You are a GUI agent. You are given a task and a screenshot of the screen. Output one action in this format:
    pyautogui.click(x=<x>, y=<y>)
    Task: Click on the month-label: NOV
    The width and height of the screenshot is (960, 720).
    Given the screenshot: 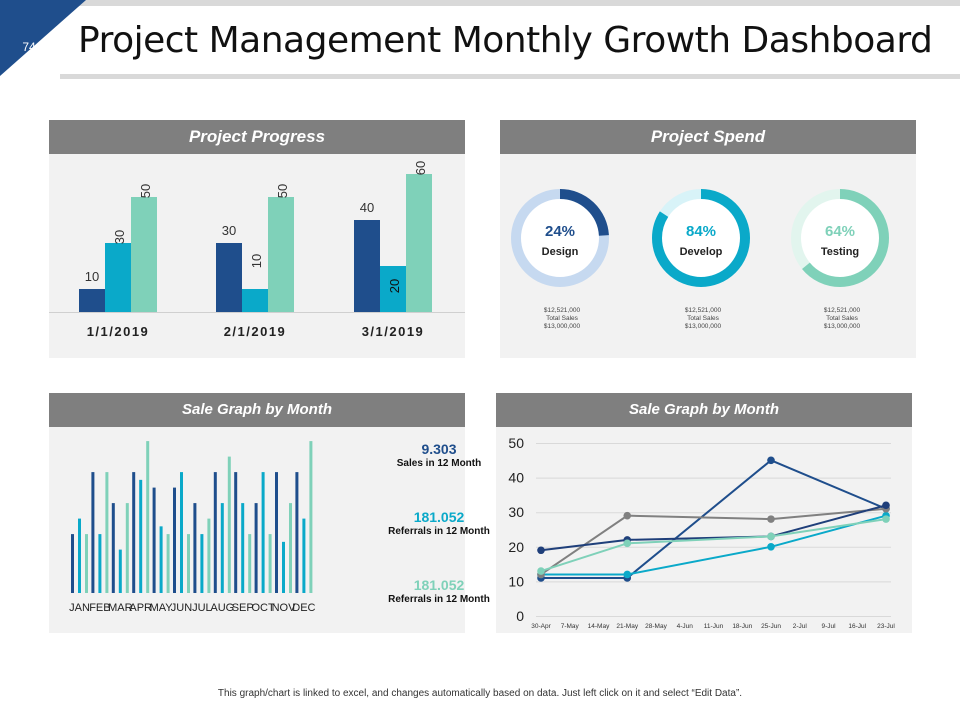 What is the action you would take?
    pyautogui.click(x=284, y=608)
    